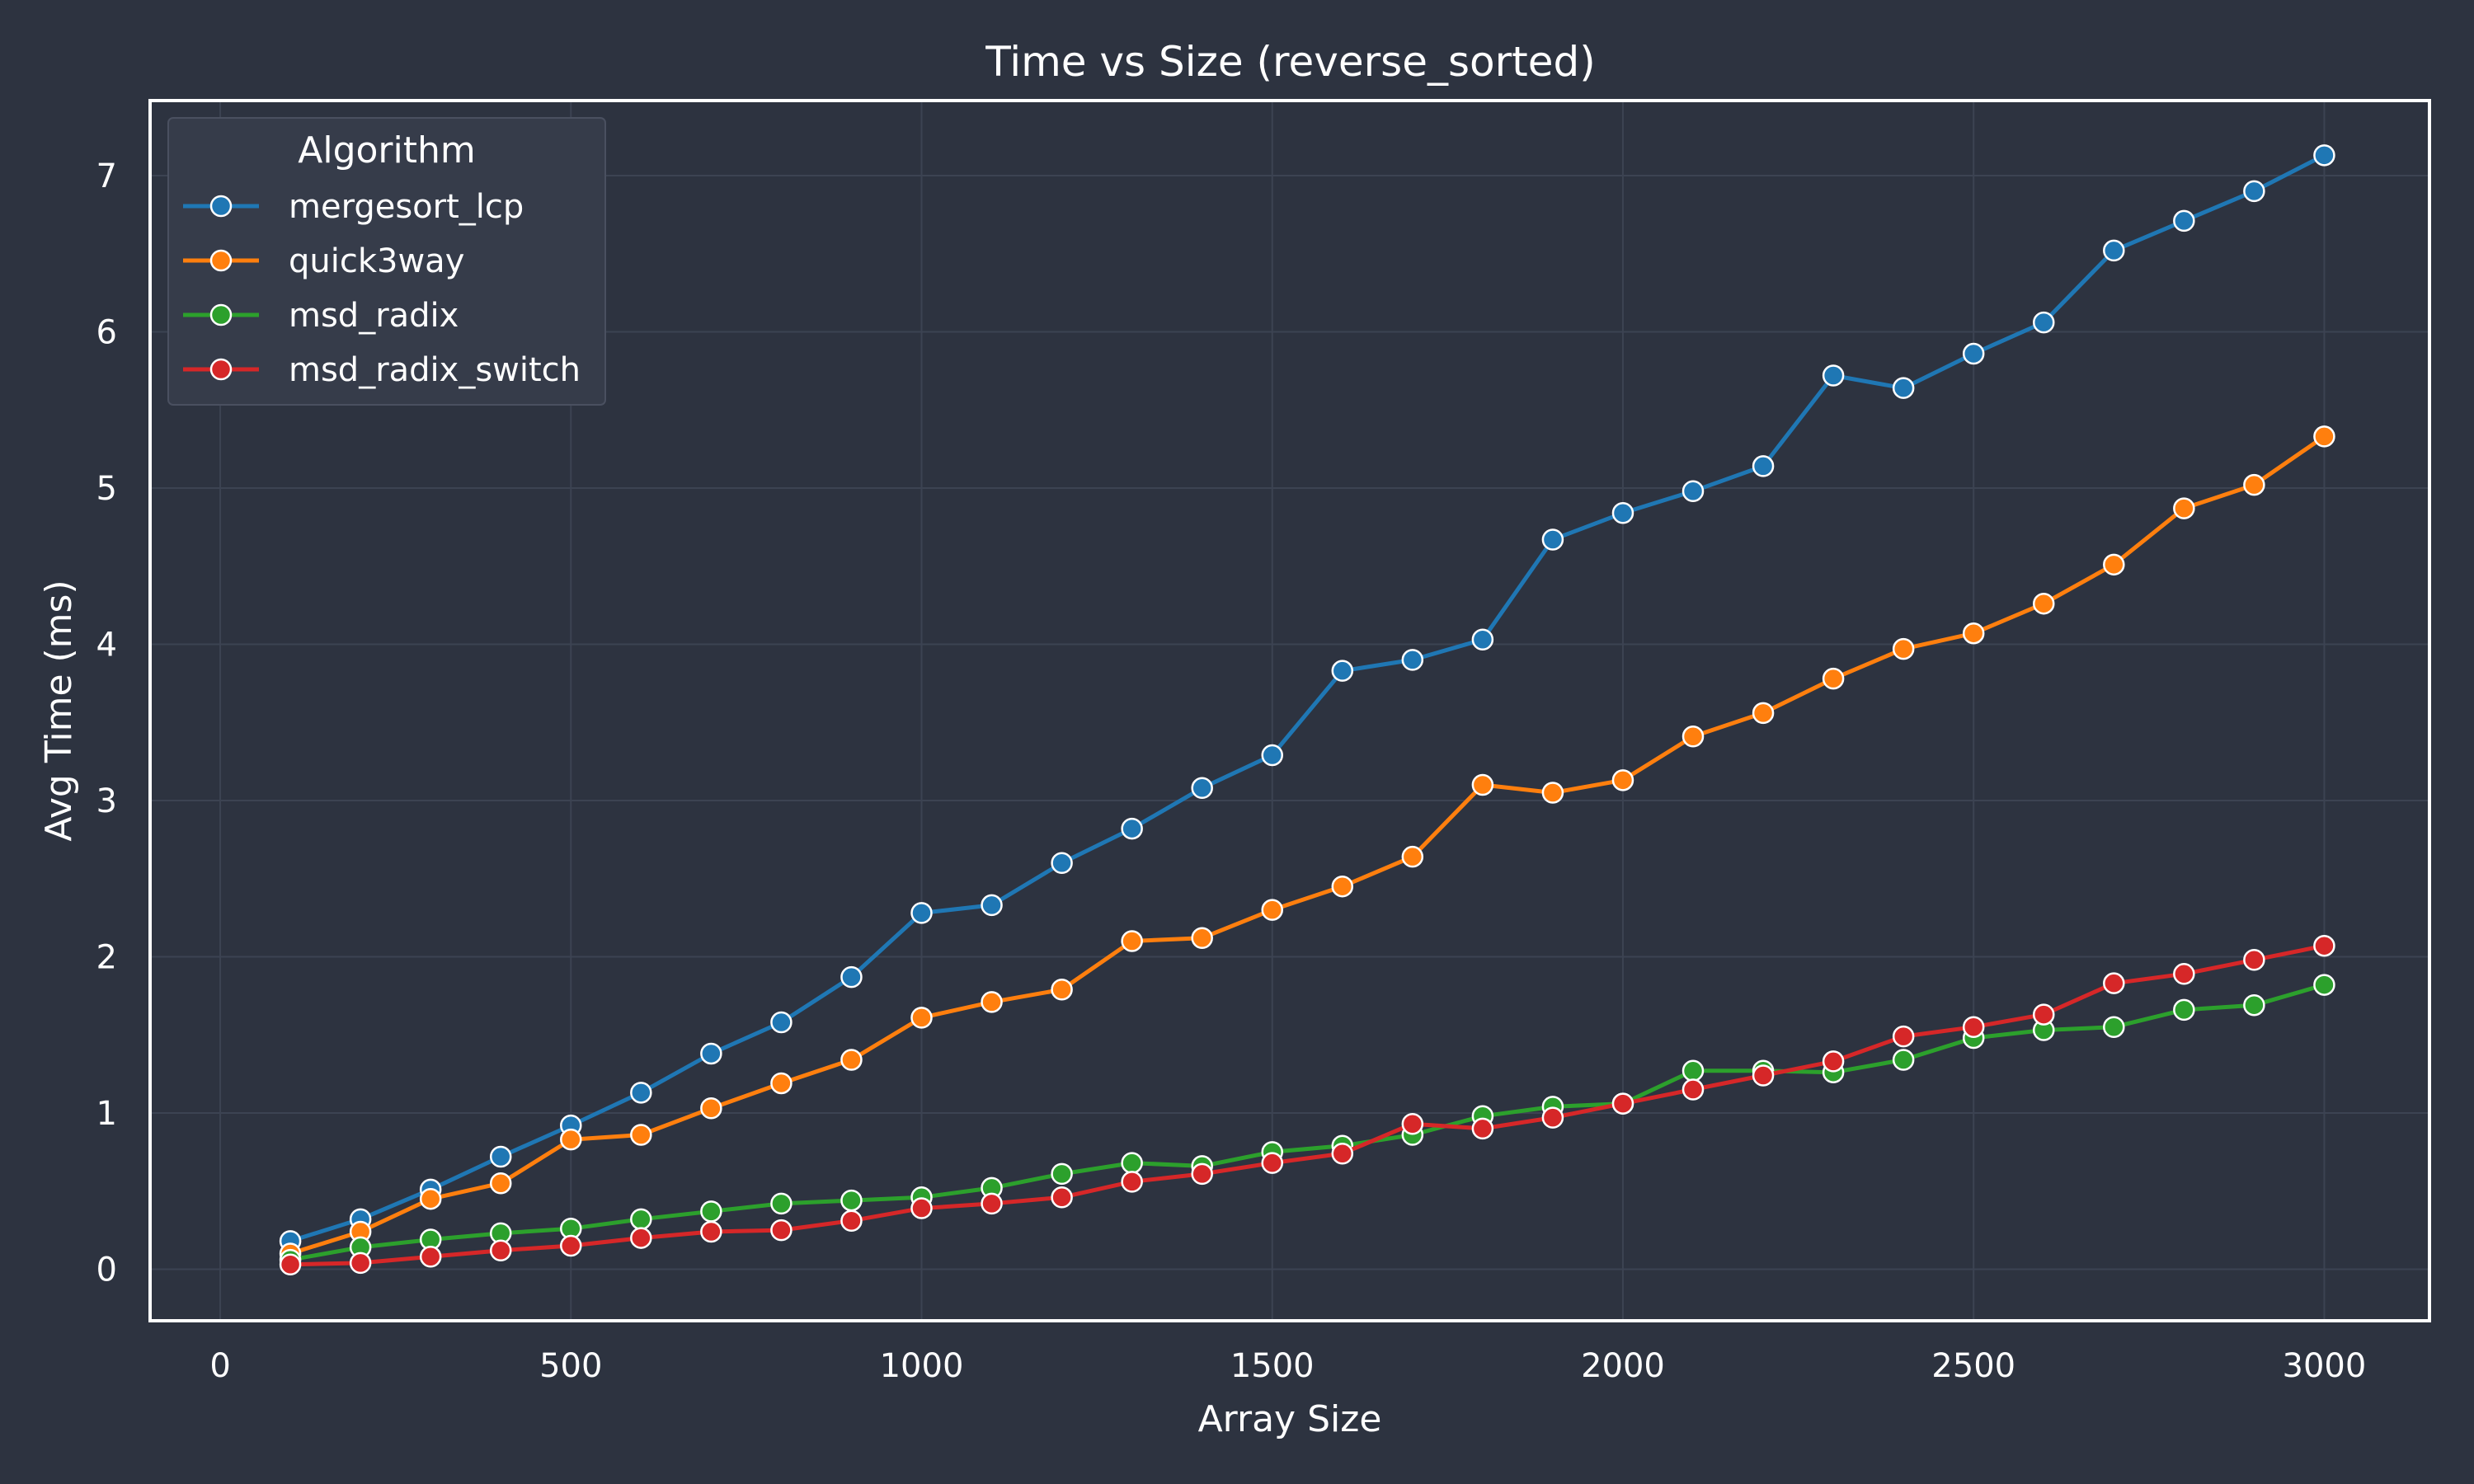 Image resolution: width=2474 pixels, height=1484 pixels. I want to click on y-tick-label: 3, so click(106, 801).